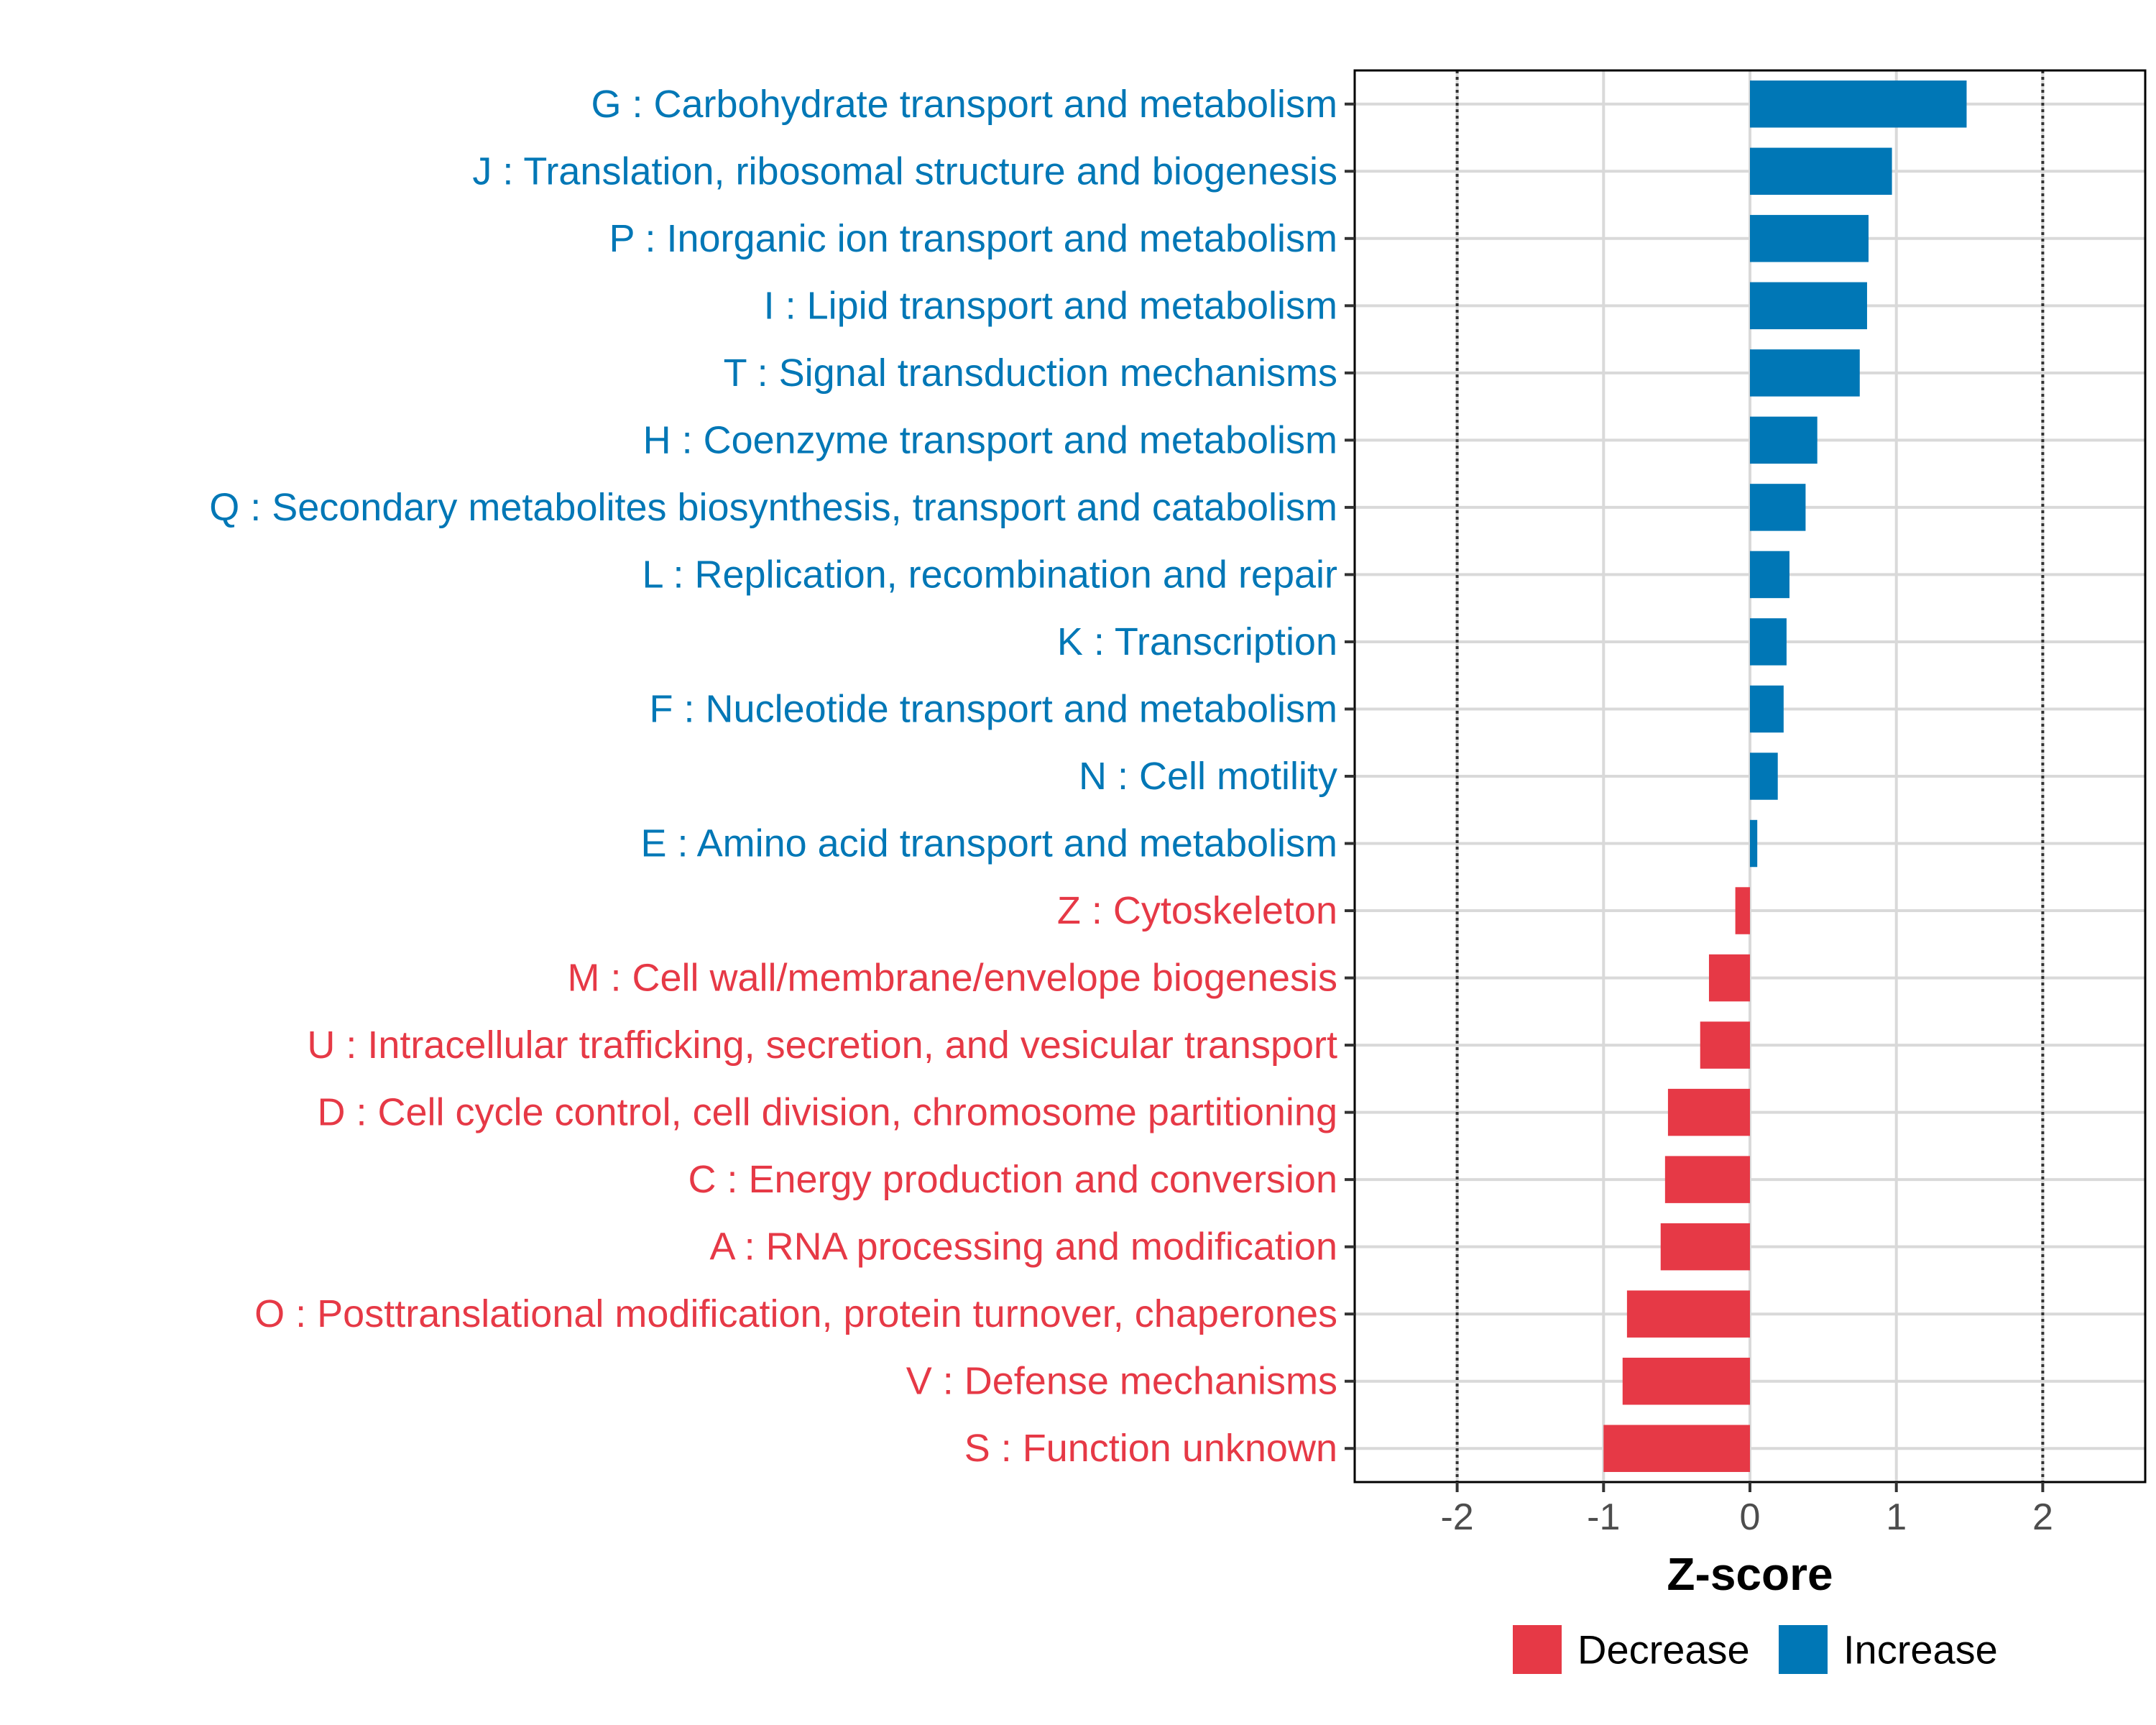  Describe the element at coordinates (1030, 373) in the screenshot. I see `category-label: T : Signal transduction mechanisms` at that location.